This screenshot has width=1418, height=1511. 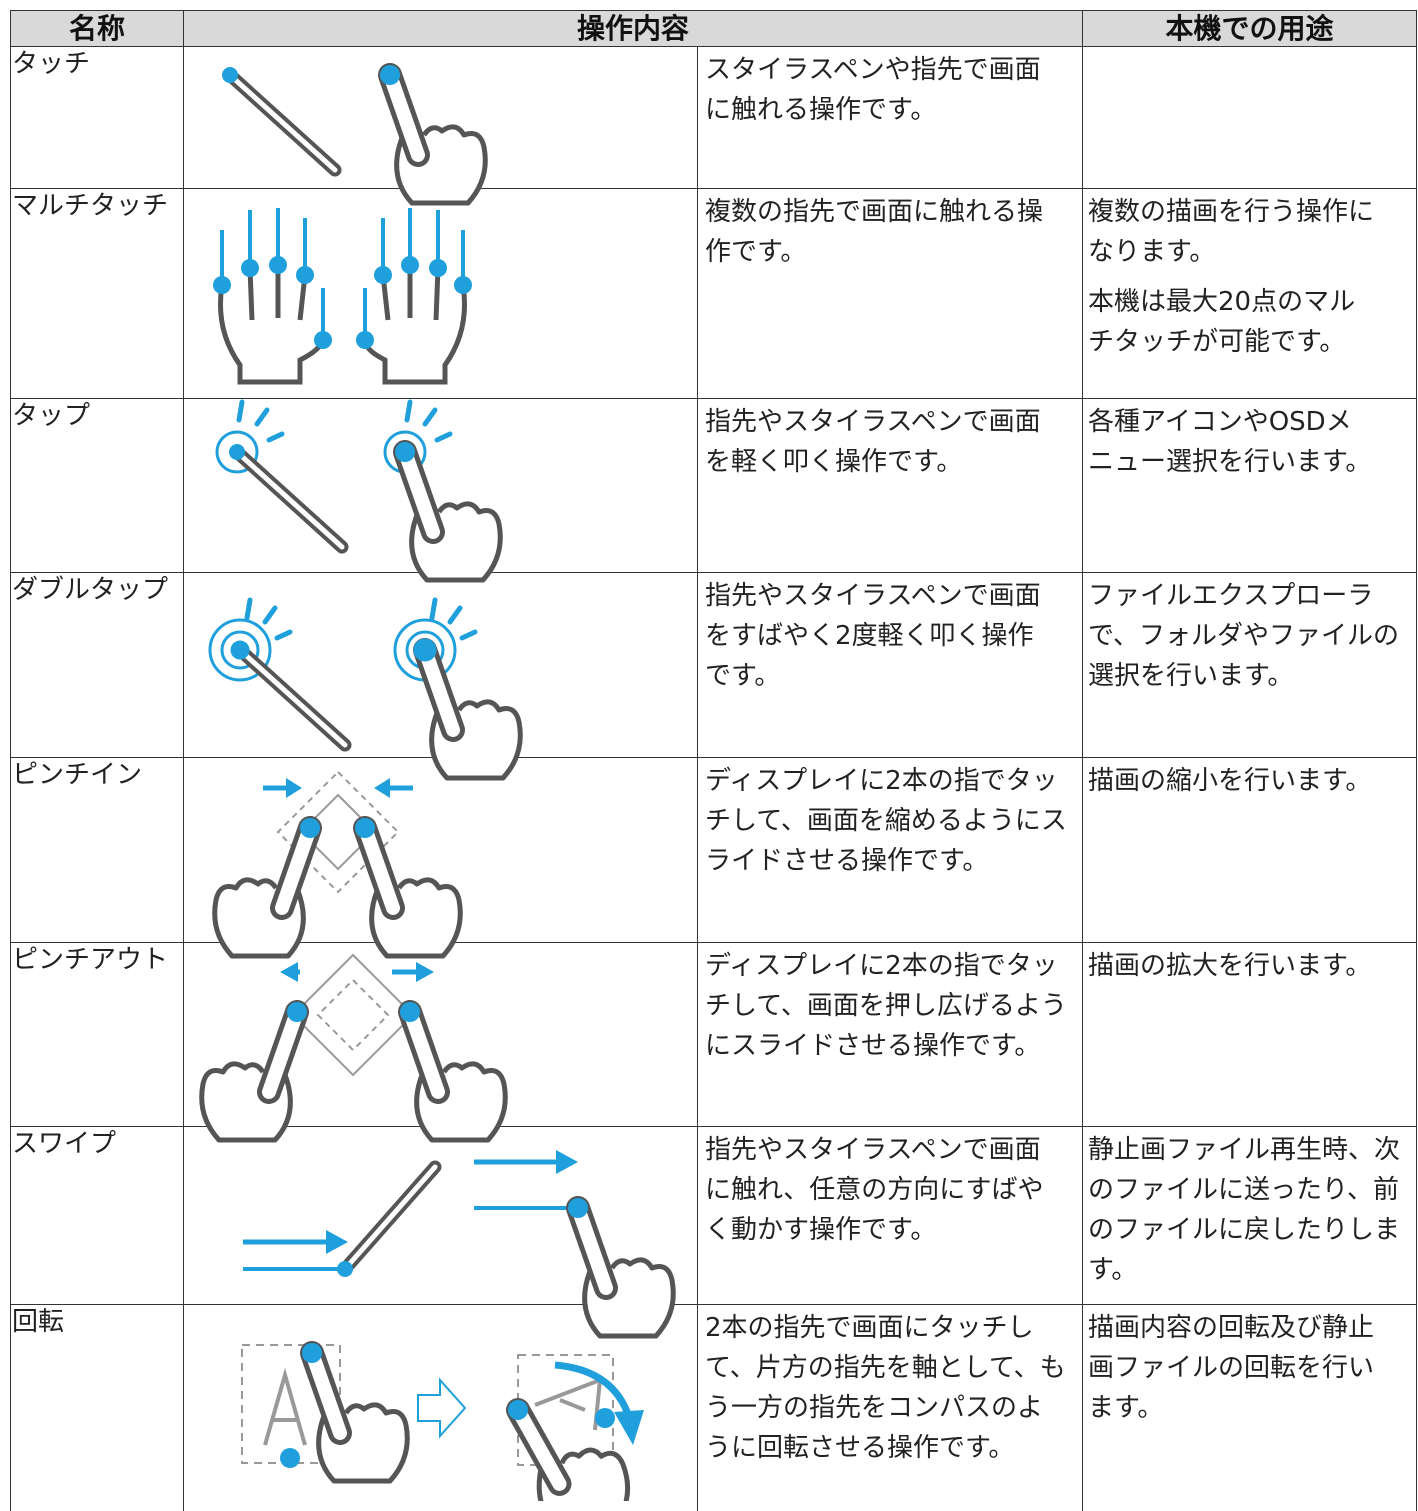 What do you see at coordinates (847, 861) in the screenshot?
I see `description-line: ライドさせる操作です。` at bounding box center [847, 861].